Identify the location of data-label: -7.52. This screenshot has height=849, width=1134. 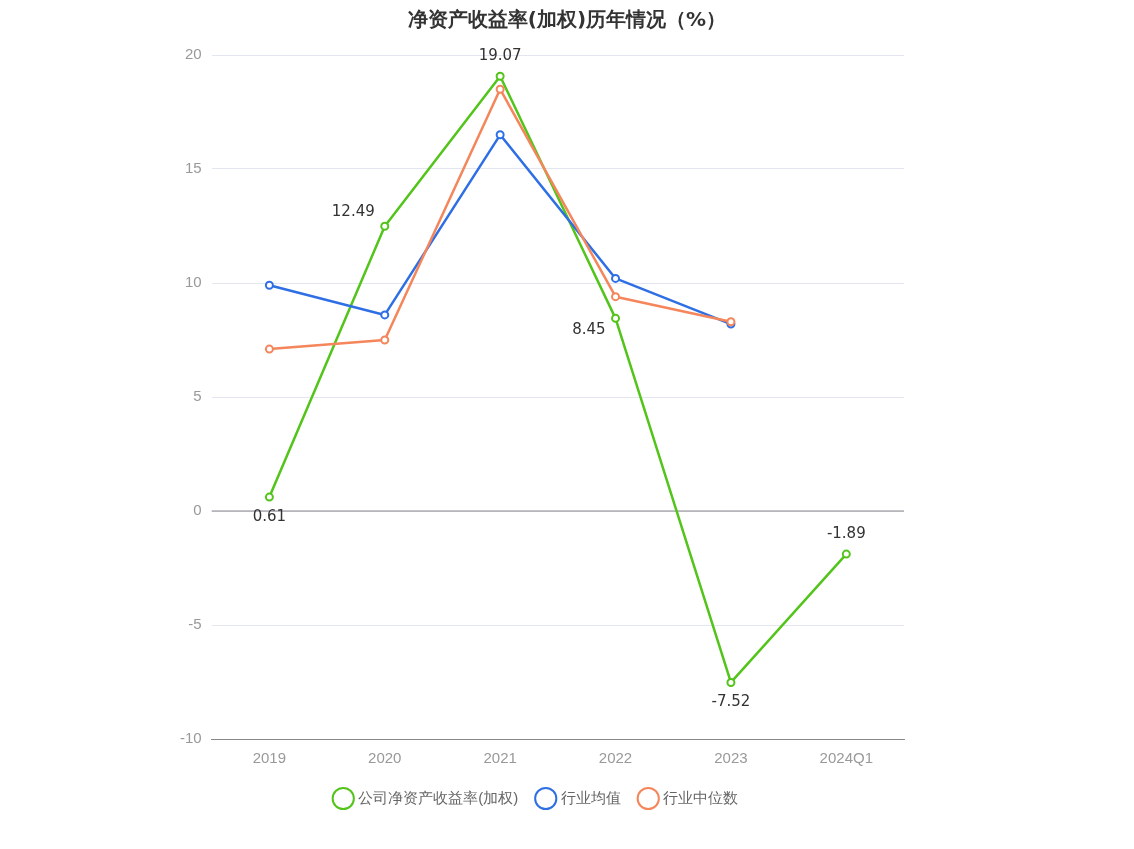
(731, 701).